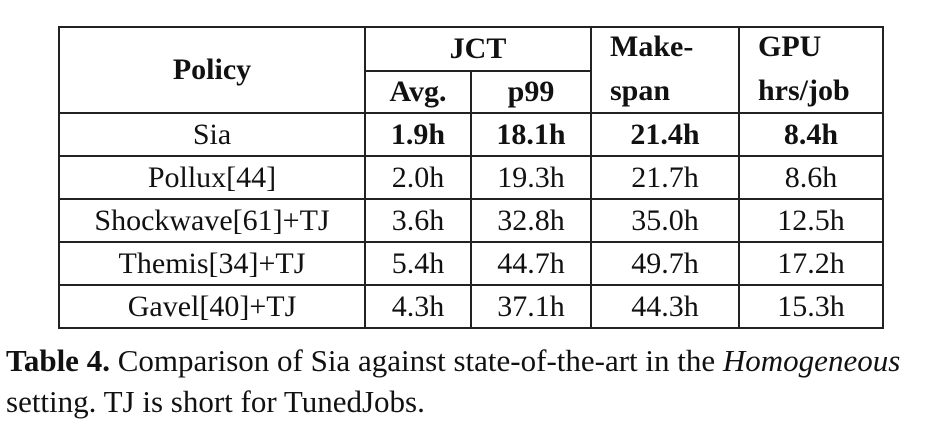 This screenshot has width=948, height=438. What do you see at coordinates (212, 306) in the screenshot?
I see `policy-cell: Gavel[40]+TJ` at bounding box center [212, 306].